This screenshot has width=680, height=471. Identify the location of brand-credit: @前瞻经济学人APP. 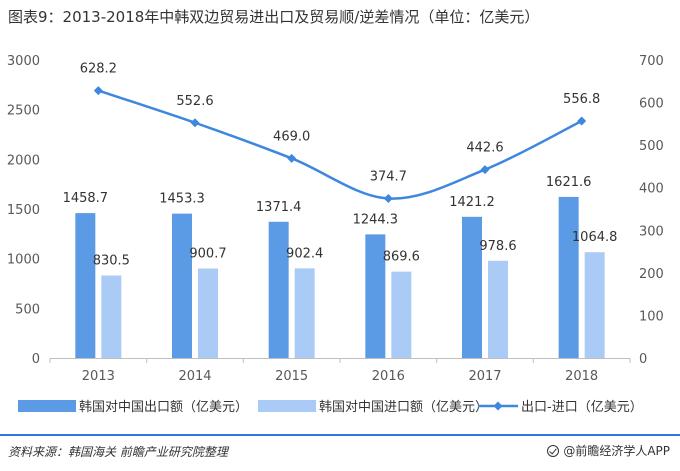
(608, 450).